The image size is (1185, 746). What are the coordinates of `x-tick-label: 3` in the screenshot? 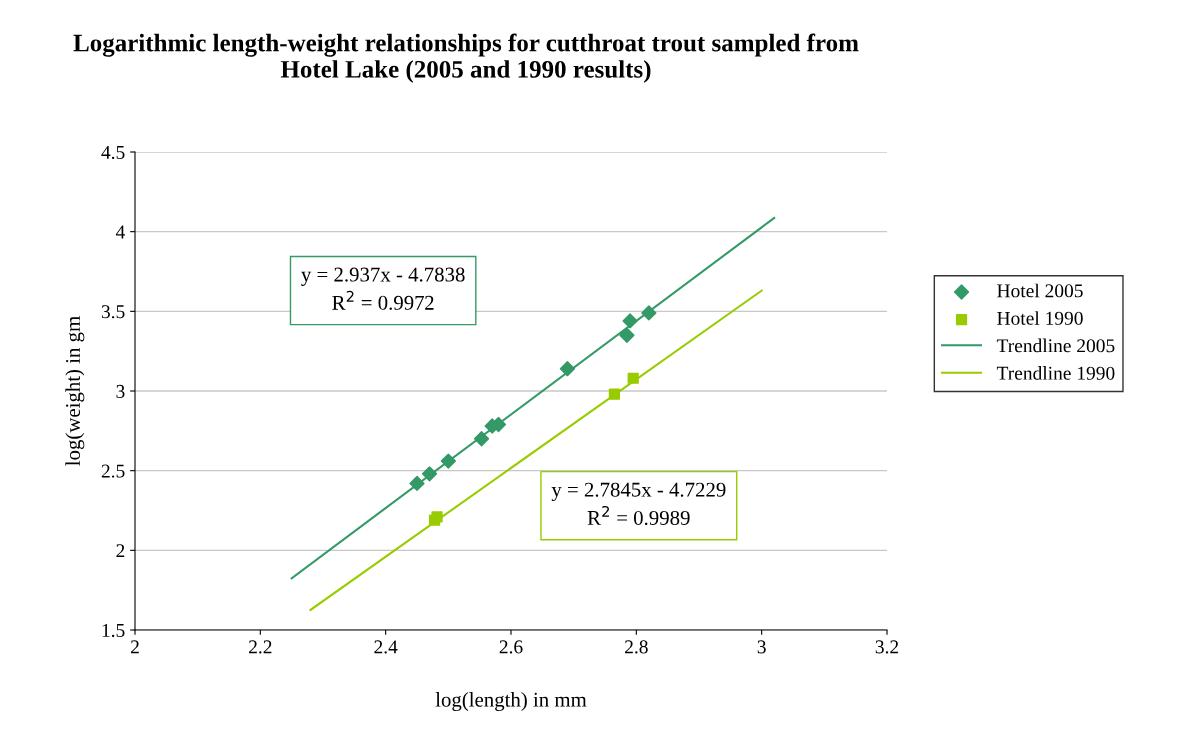 It's located at (761, 647).